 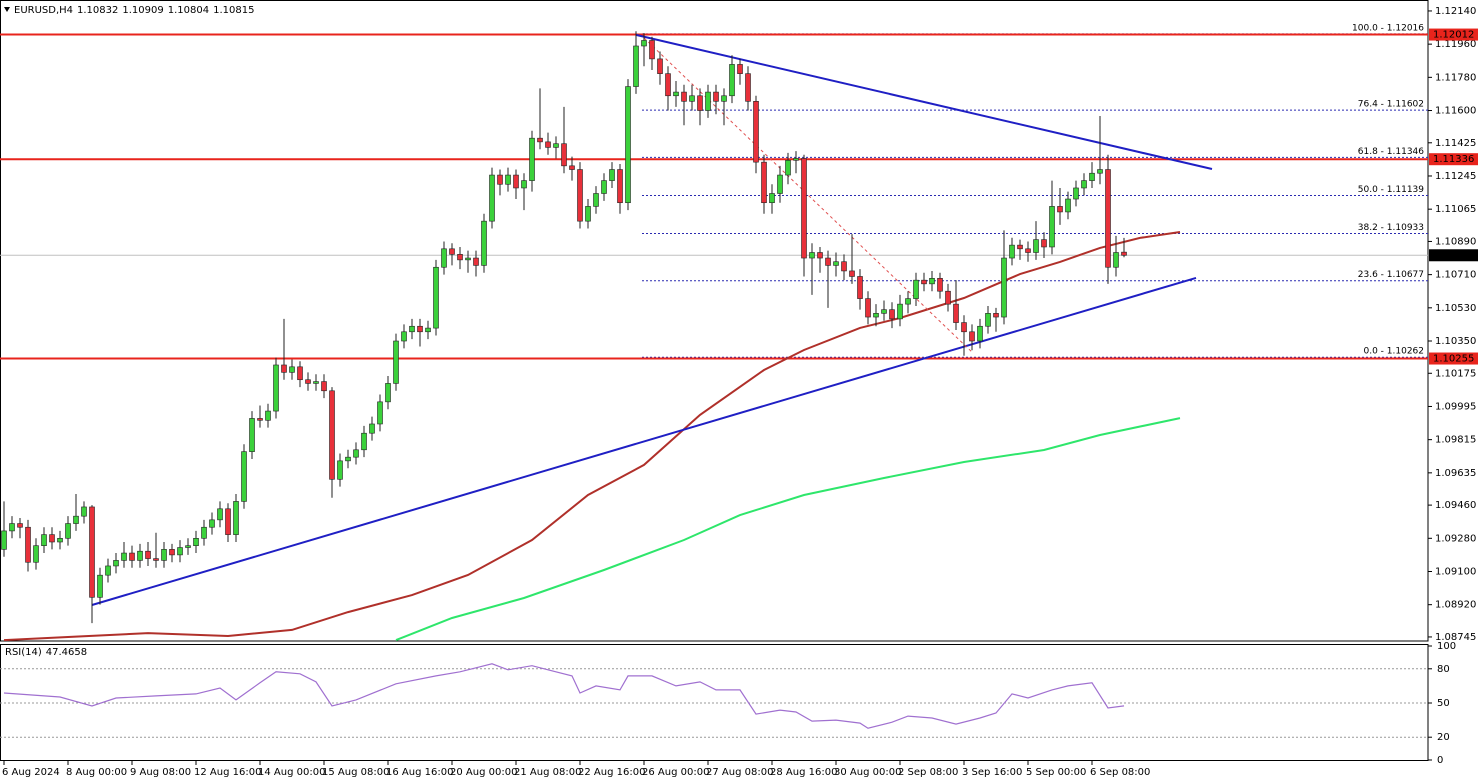 I want to click on rsi-header: RSI(14) 47.4658, so click(x=46, y=652).